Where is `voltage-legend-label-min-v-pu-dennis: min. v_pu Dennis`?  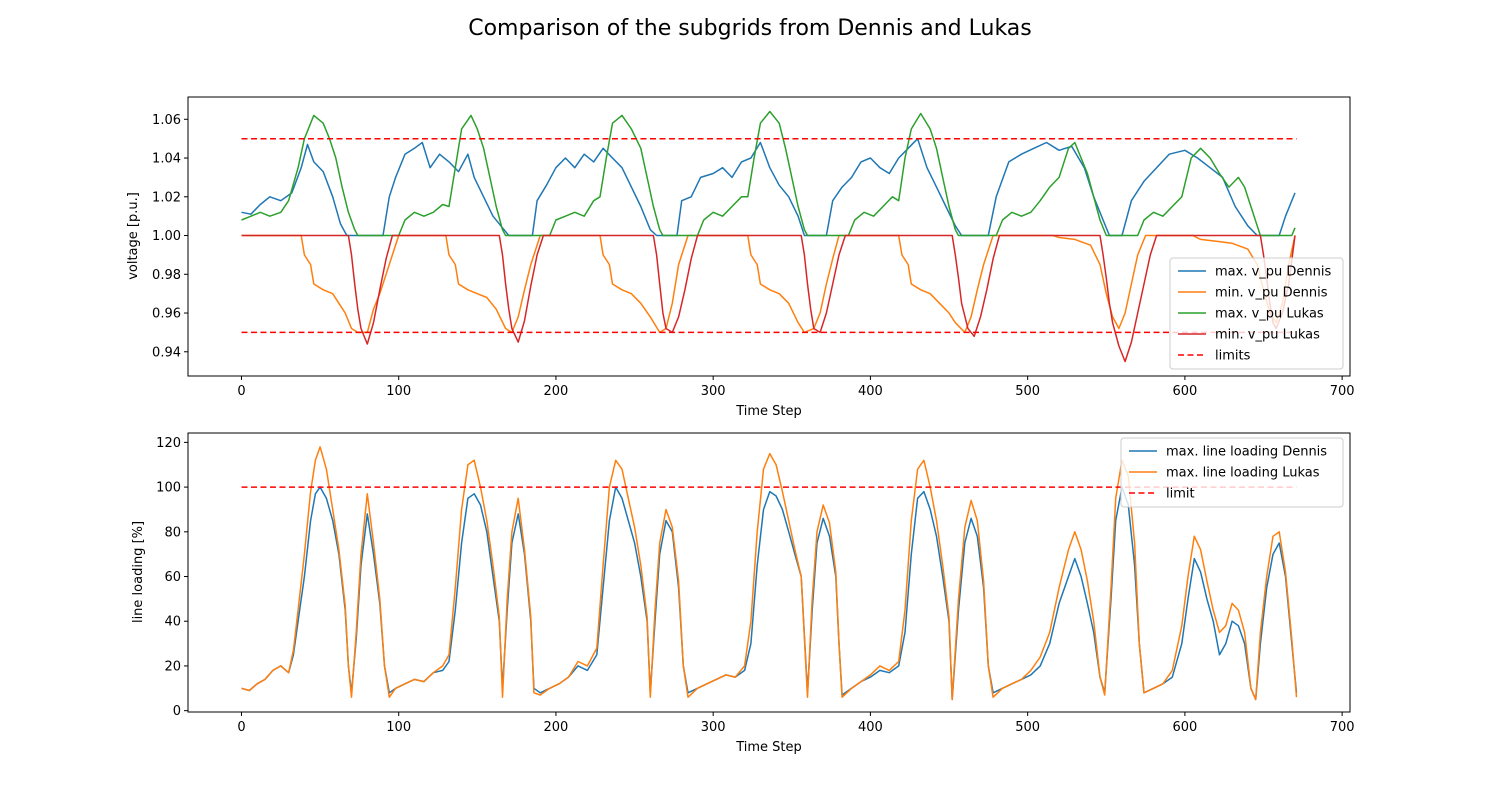 voltage-legend-label-min-v-pu-dennis: min. v_pu Dennis is located at coordinates (1271, 293).